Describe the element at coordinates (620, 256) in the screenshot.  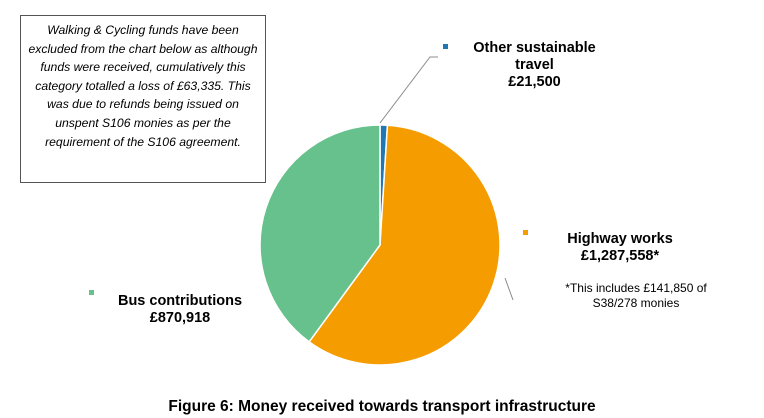
I see `label-value: £1,287,558*` at that location.